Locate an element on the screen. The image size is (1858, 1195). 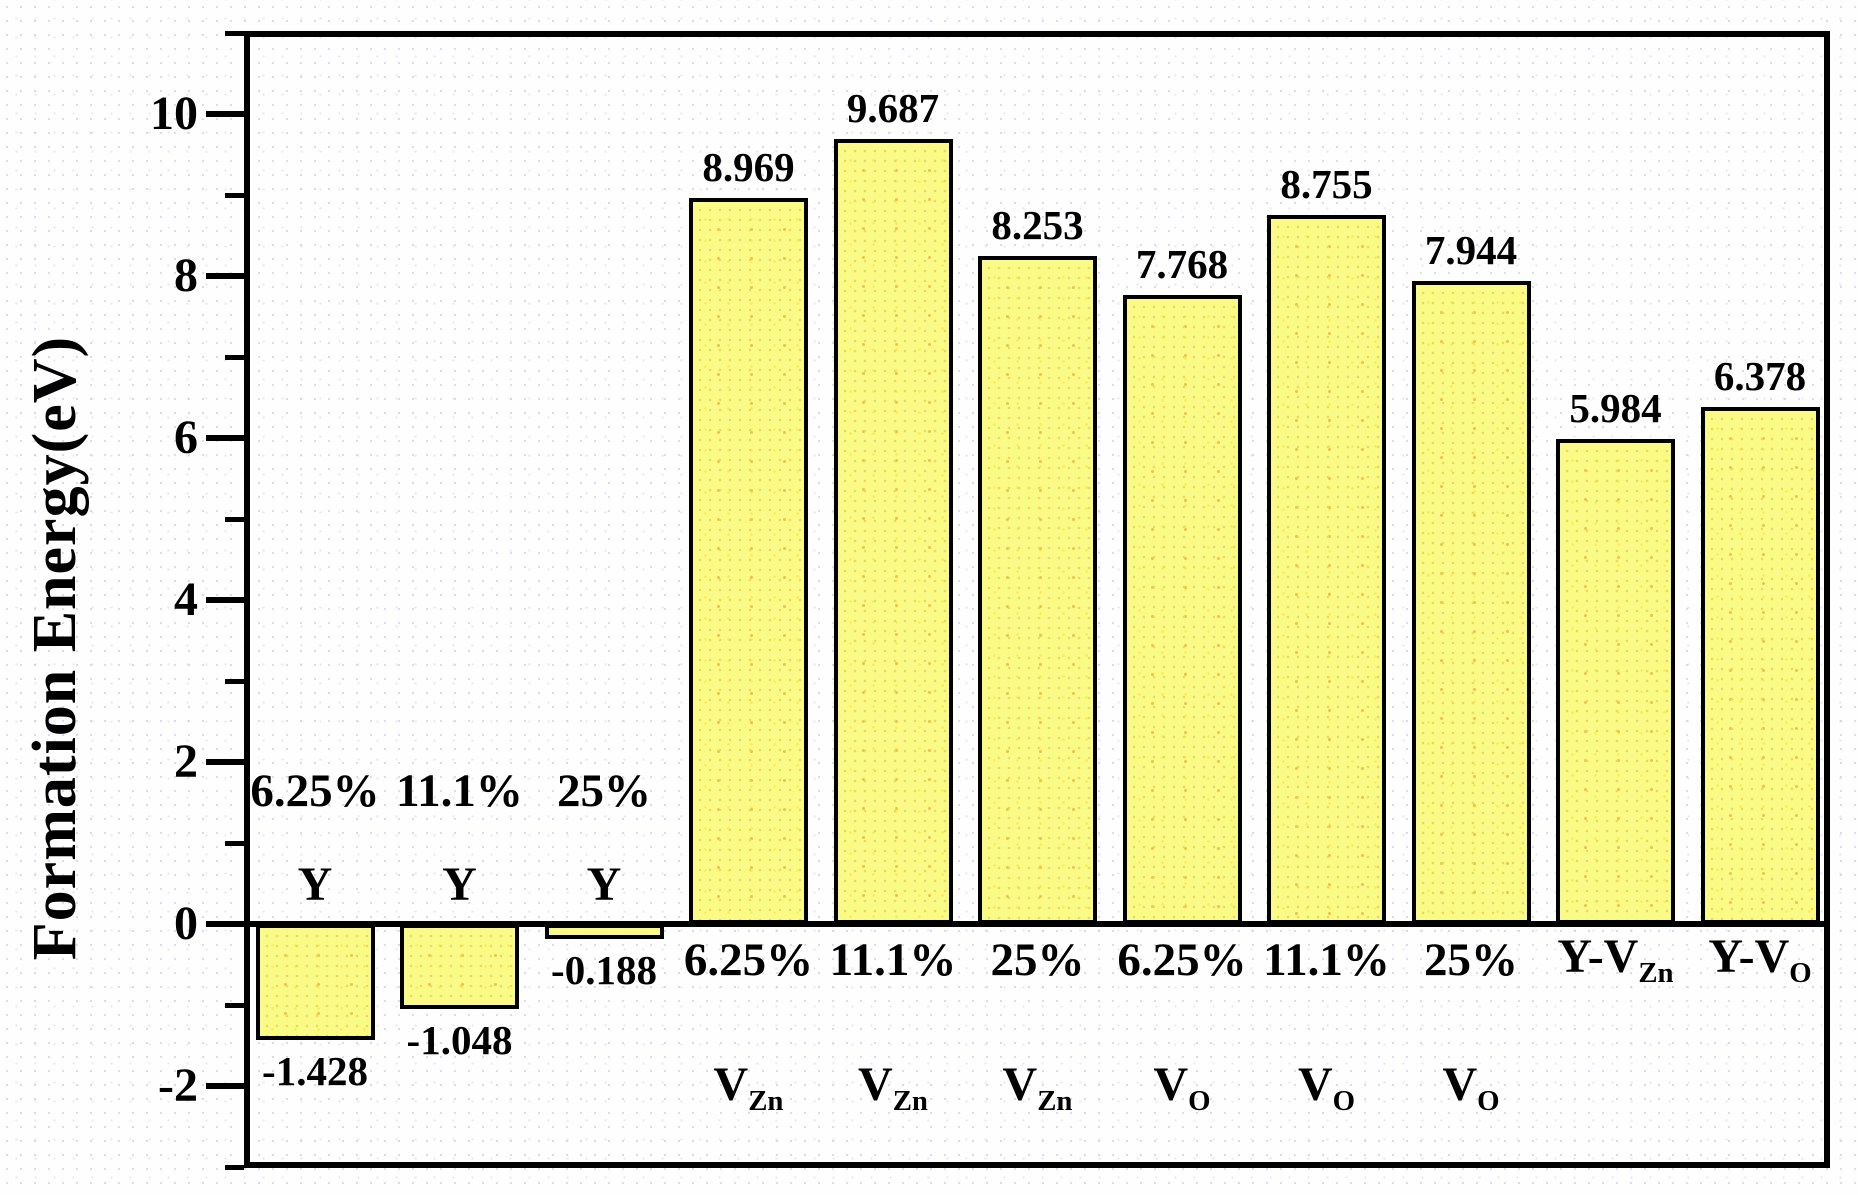
bar-value-label: 8.969 is located at coordinates (748, 166).